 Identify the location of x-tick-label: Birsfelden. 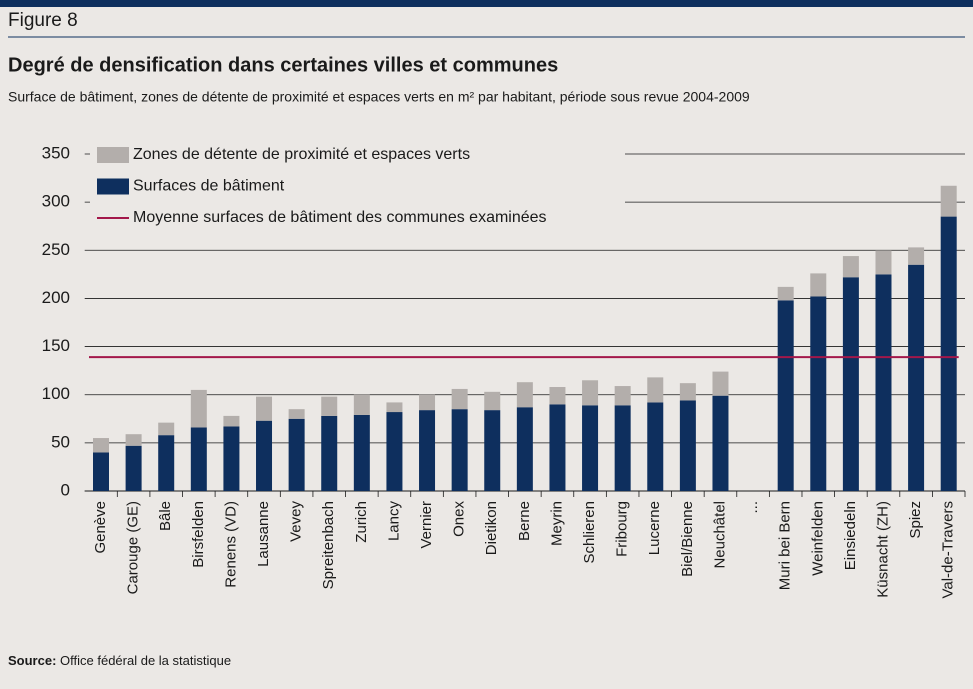
(198, 534).